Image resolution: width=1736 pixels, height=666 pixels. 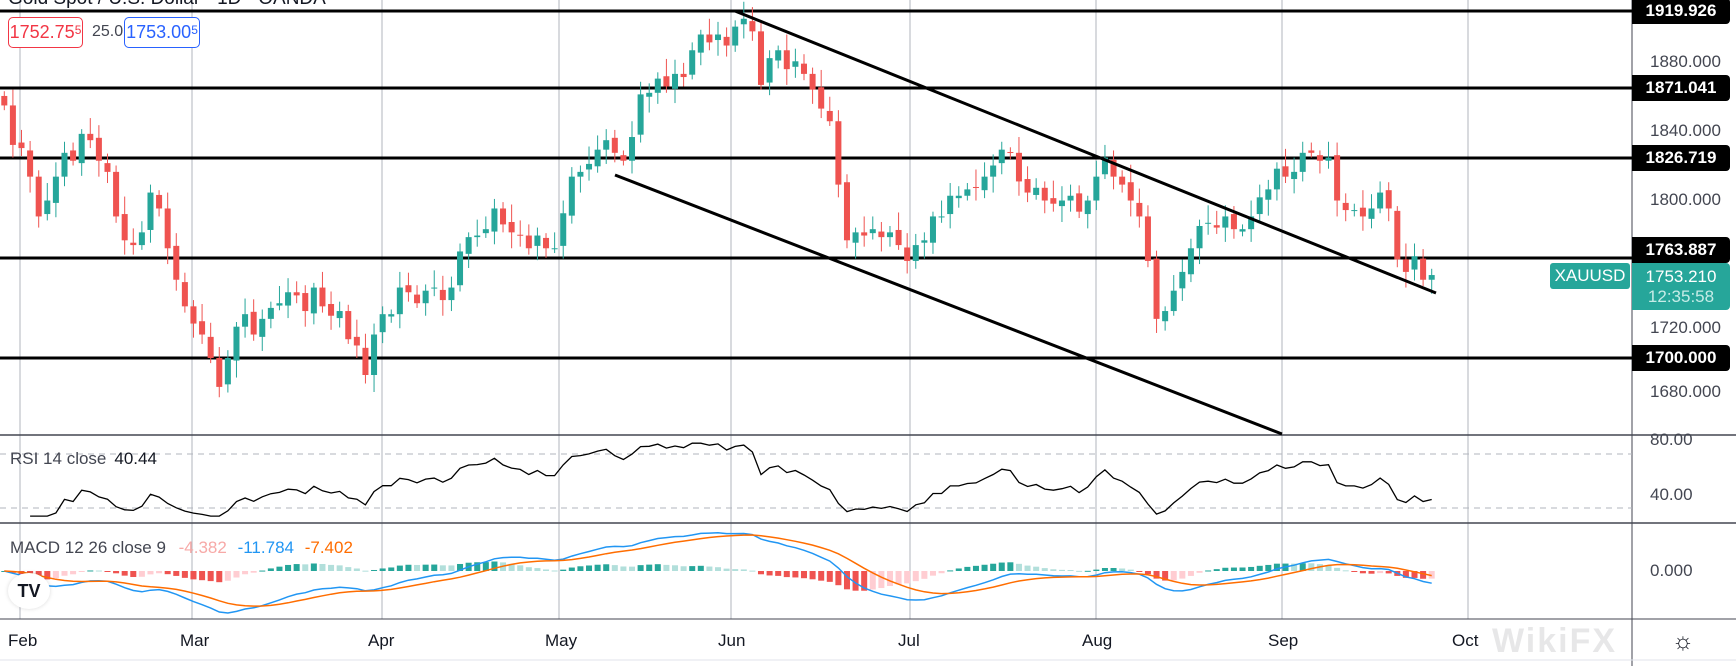 What do you see at coordinates (1671, 439) in the screenshot?
I see `rsi-axis-label: 80.00` at bounding box center [1671, 439].